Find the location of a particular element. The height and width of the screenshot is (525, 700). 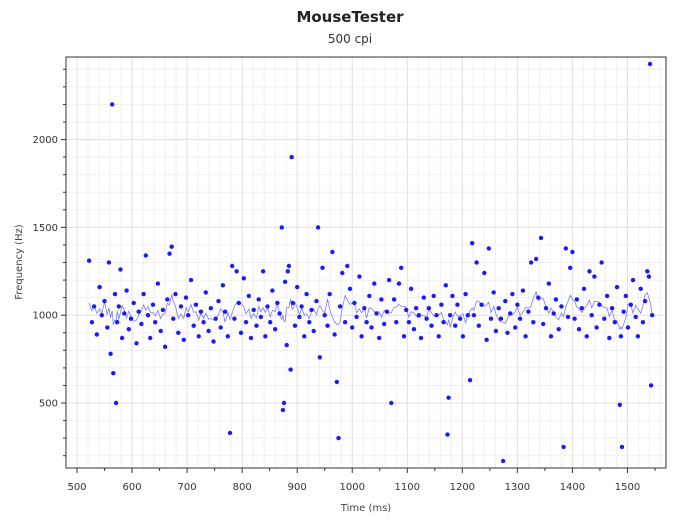

frequency-trace-line is located at coordinates (370, 310).